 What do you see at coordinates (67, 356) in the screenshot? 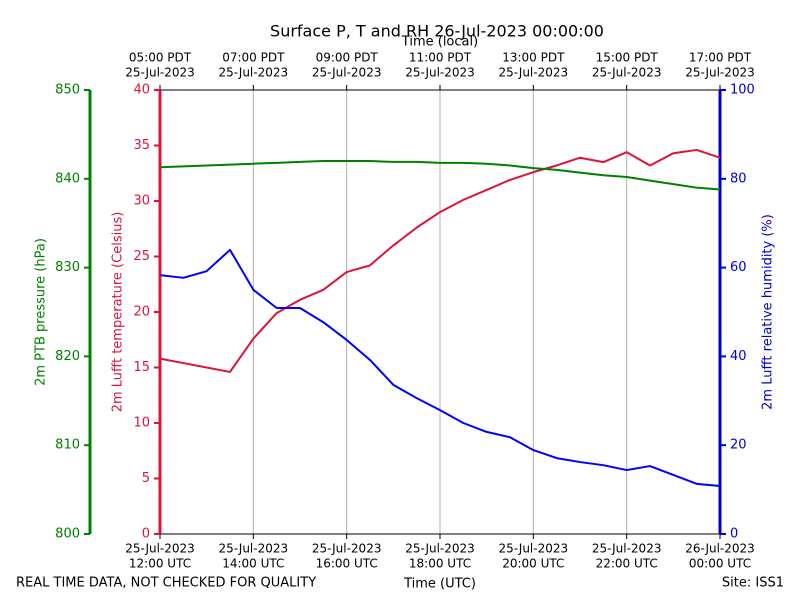
I see `y3-tick-label: 820` at bounding box center [67, 356].